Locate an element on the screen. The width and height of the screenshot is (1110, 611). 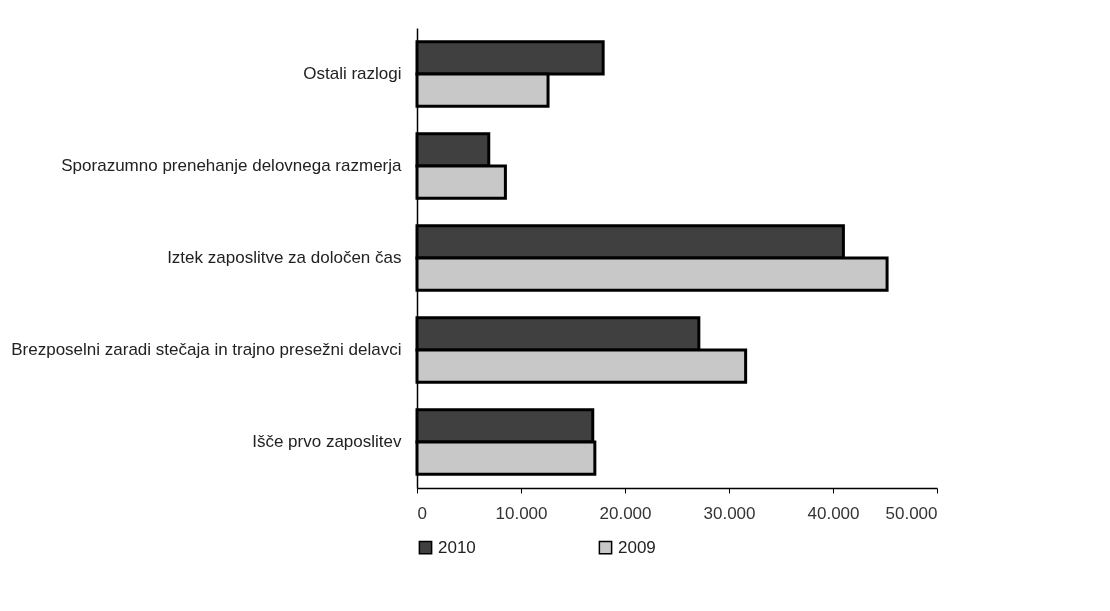
y-tick-label: Iztek zaposlitve za določen čas is located at coordinates (284, 257).